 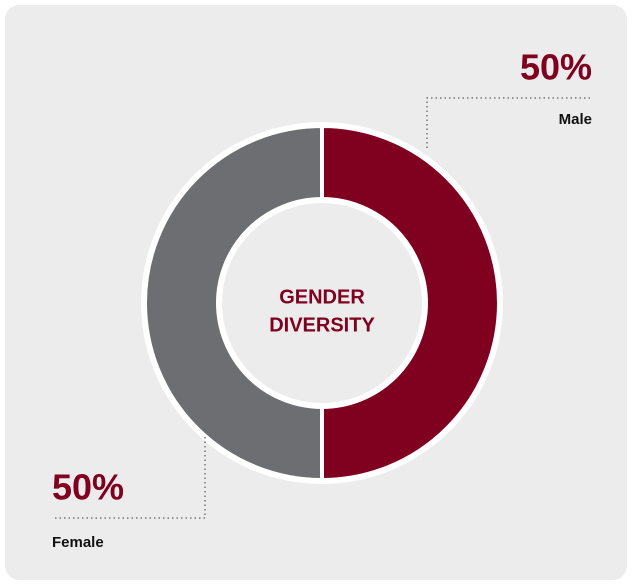 I want to click on center-label: GENDER, so click(x=322, y=297).